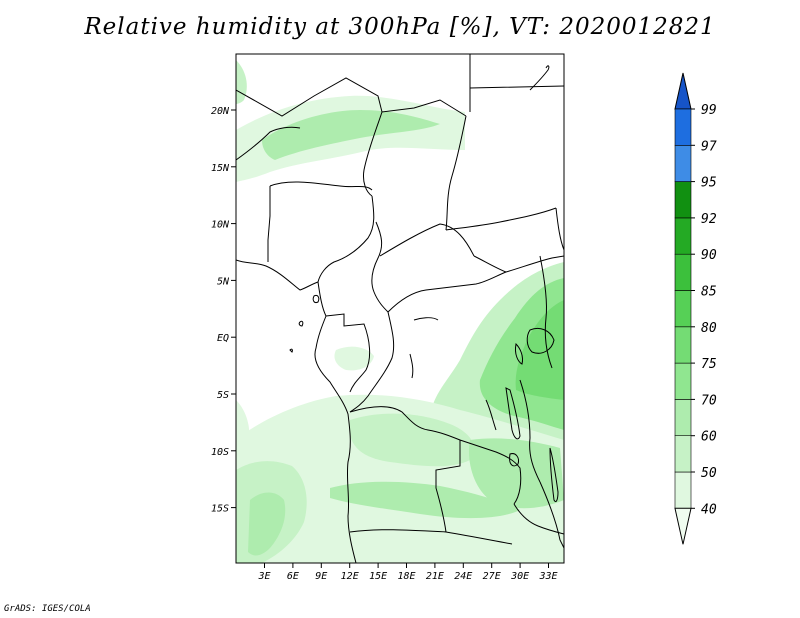  I want to click on colorbar-label: 90, so click(709, 255).